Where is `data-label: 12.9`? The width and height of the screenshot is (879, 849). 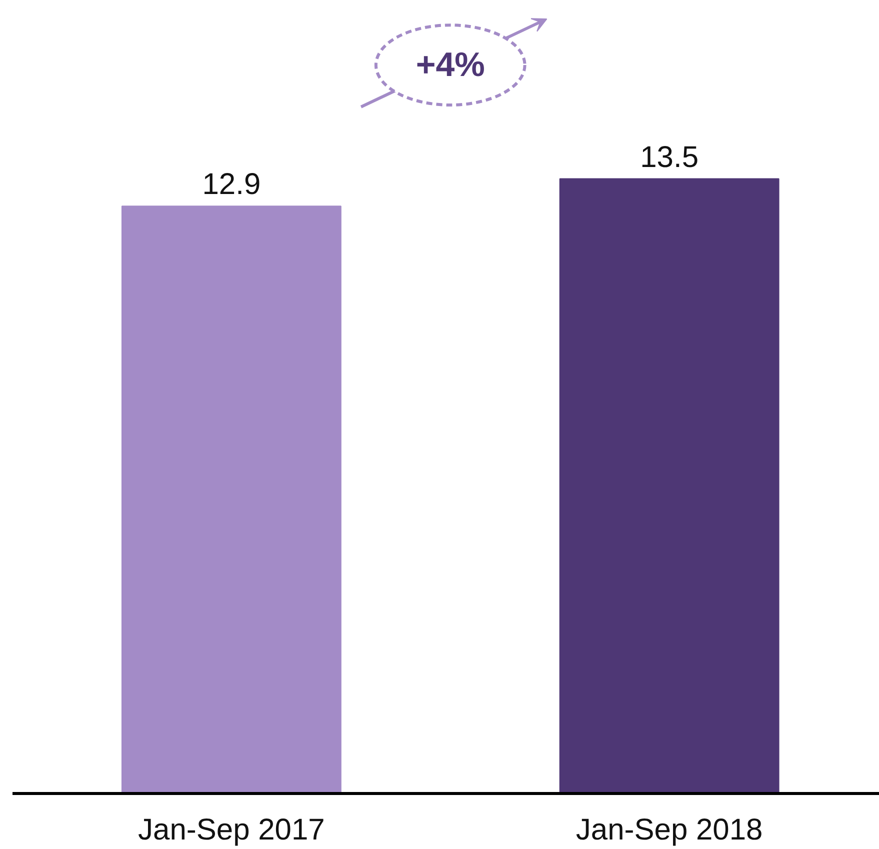
data-label: 12.9 is located at coordinates (231, 185).